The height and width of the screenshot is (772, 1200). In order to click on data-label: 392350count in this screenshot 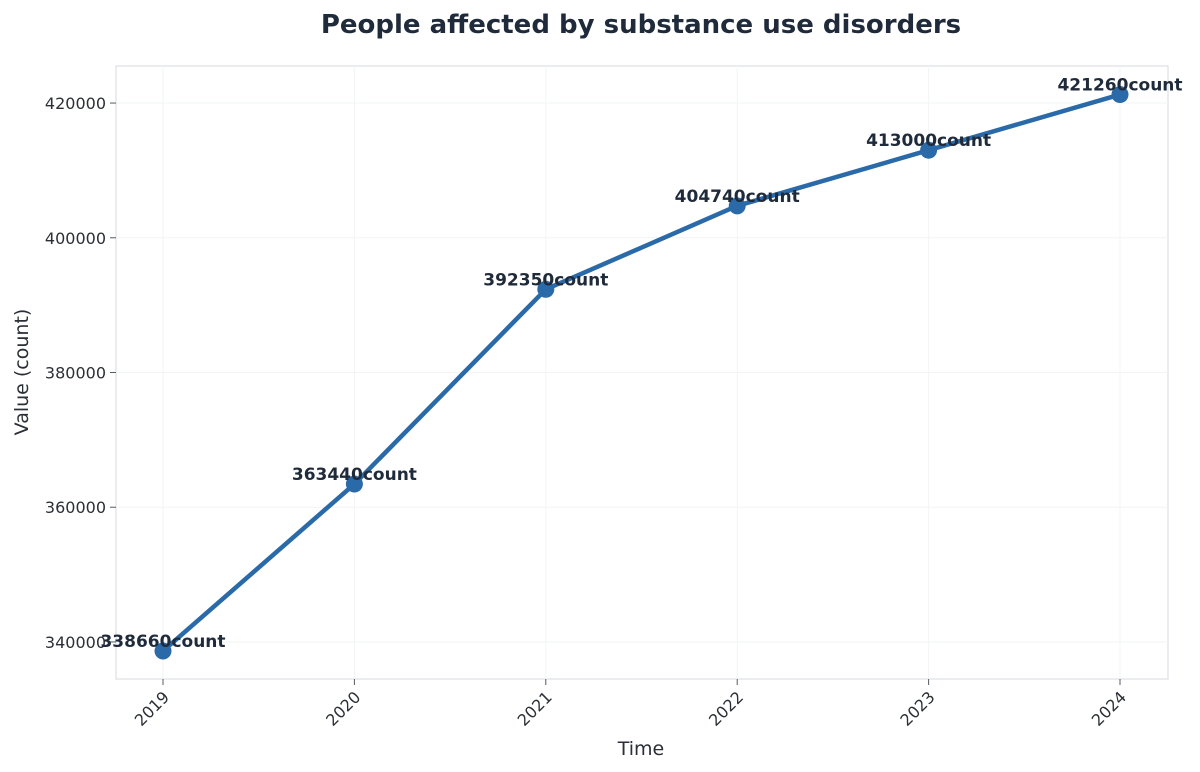, I will do `click(545, 280)`.